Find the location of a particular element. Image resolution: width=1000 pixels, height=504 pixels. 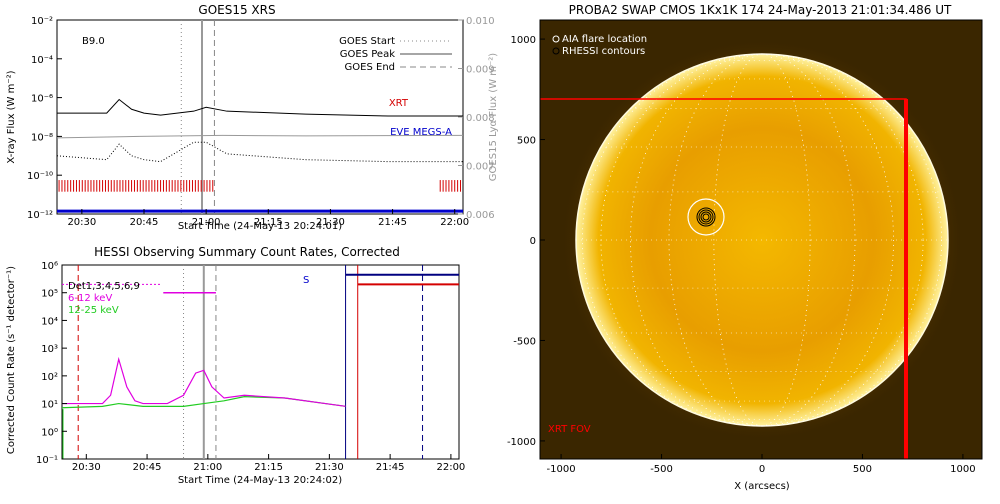

goes-x-tick-label: 21:30 is located at coordinates (330, 222).